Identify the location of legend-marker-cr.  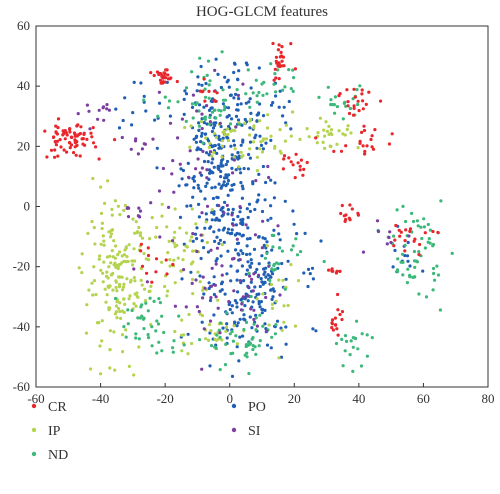
(34, 406).